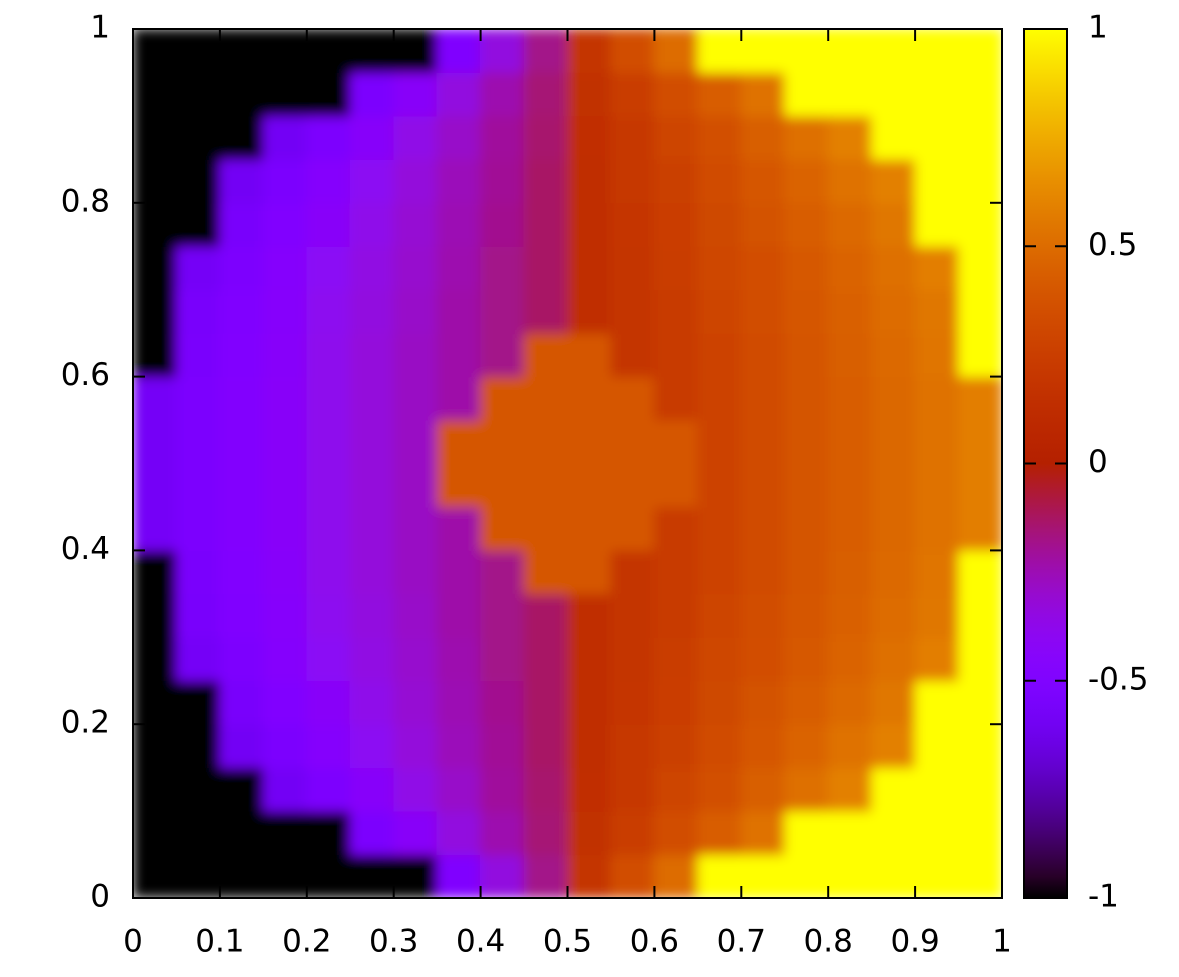 The height and width of the screenshot is (977, 1179). What do you see at coordinates (85, 201) in the screenshot?
I see `y-tick-label: 0.8` at bounding box center [85, 201].